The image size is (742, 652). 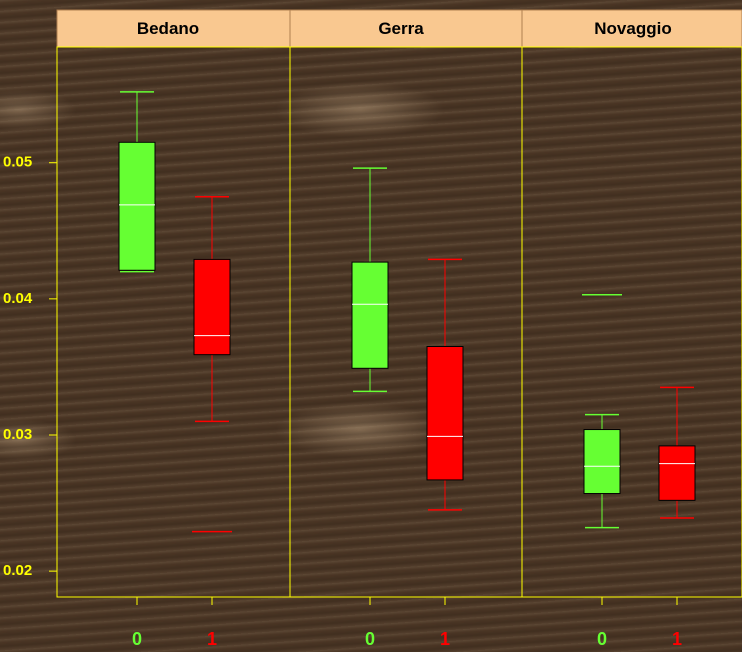 What do you see at coordinates (18, 298) in the screenshot?
I see `y-tick-label: 0.04` at bounding box center [18, 298].